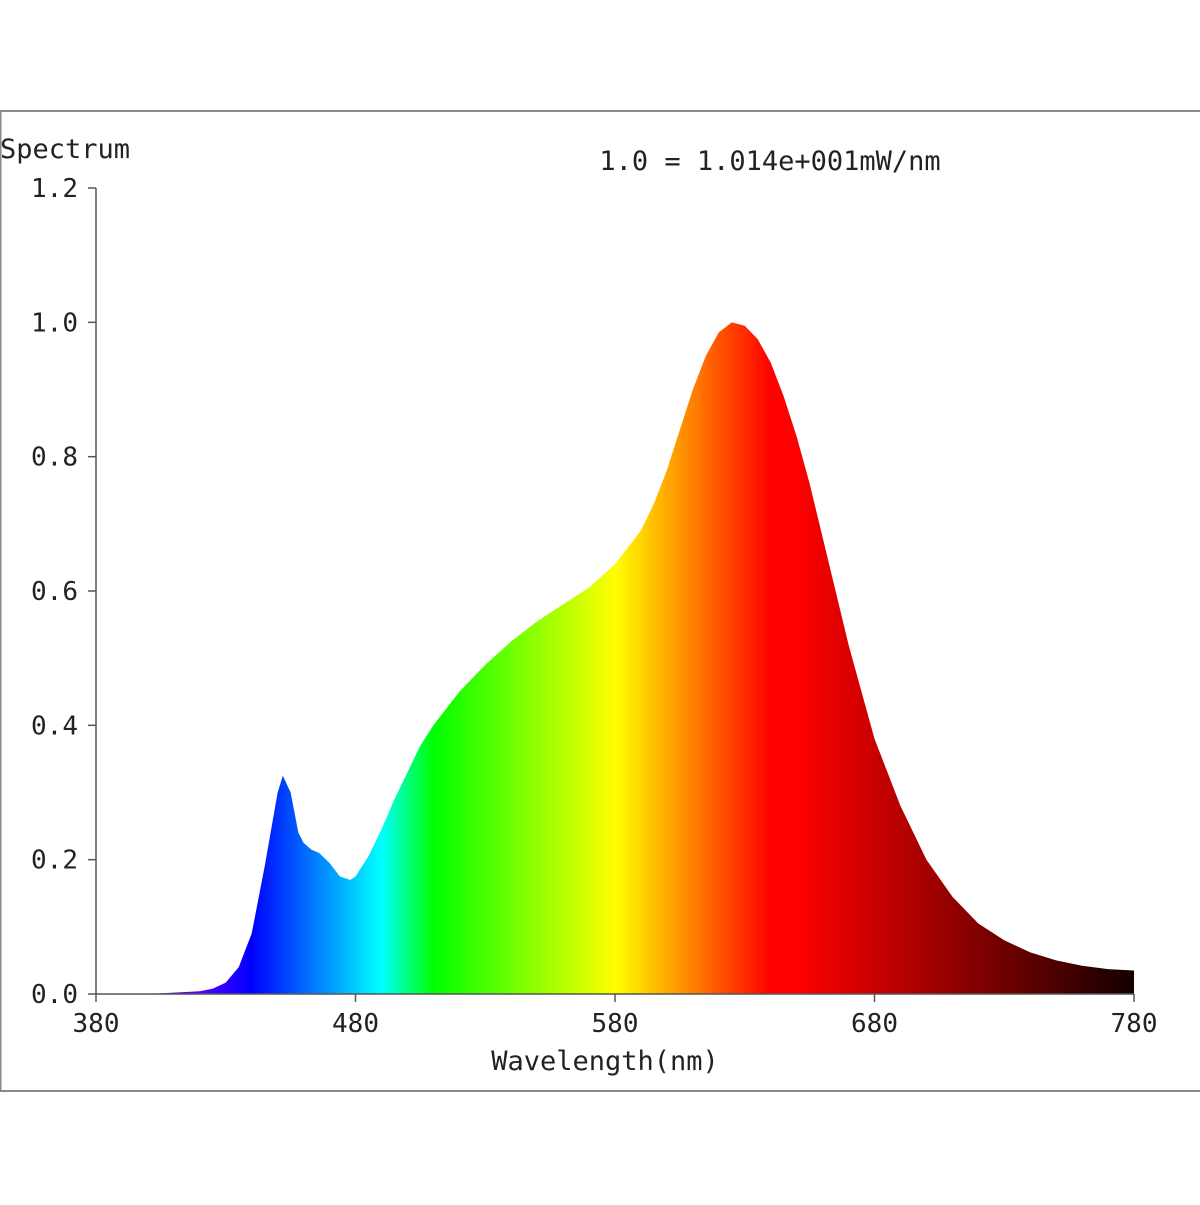  What do you see at coordinates (769, 161) in the screenshot?
I see `scale-annotation: 1.0 = 1.014e+001mW/nm` at bounding box center [769, 161].